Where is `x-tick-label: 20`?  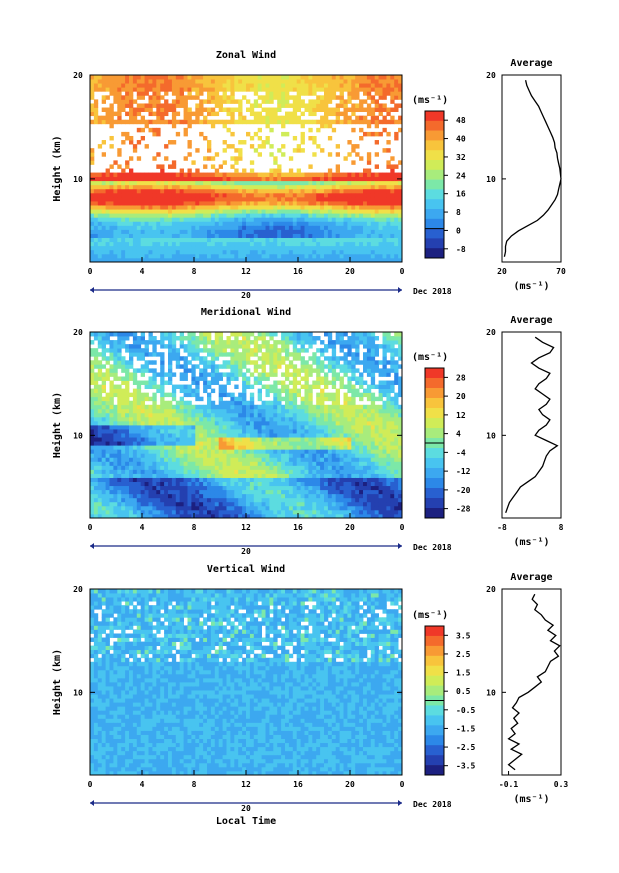
x-tick-label: 20 is located at coordinates (350, 271).